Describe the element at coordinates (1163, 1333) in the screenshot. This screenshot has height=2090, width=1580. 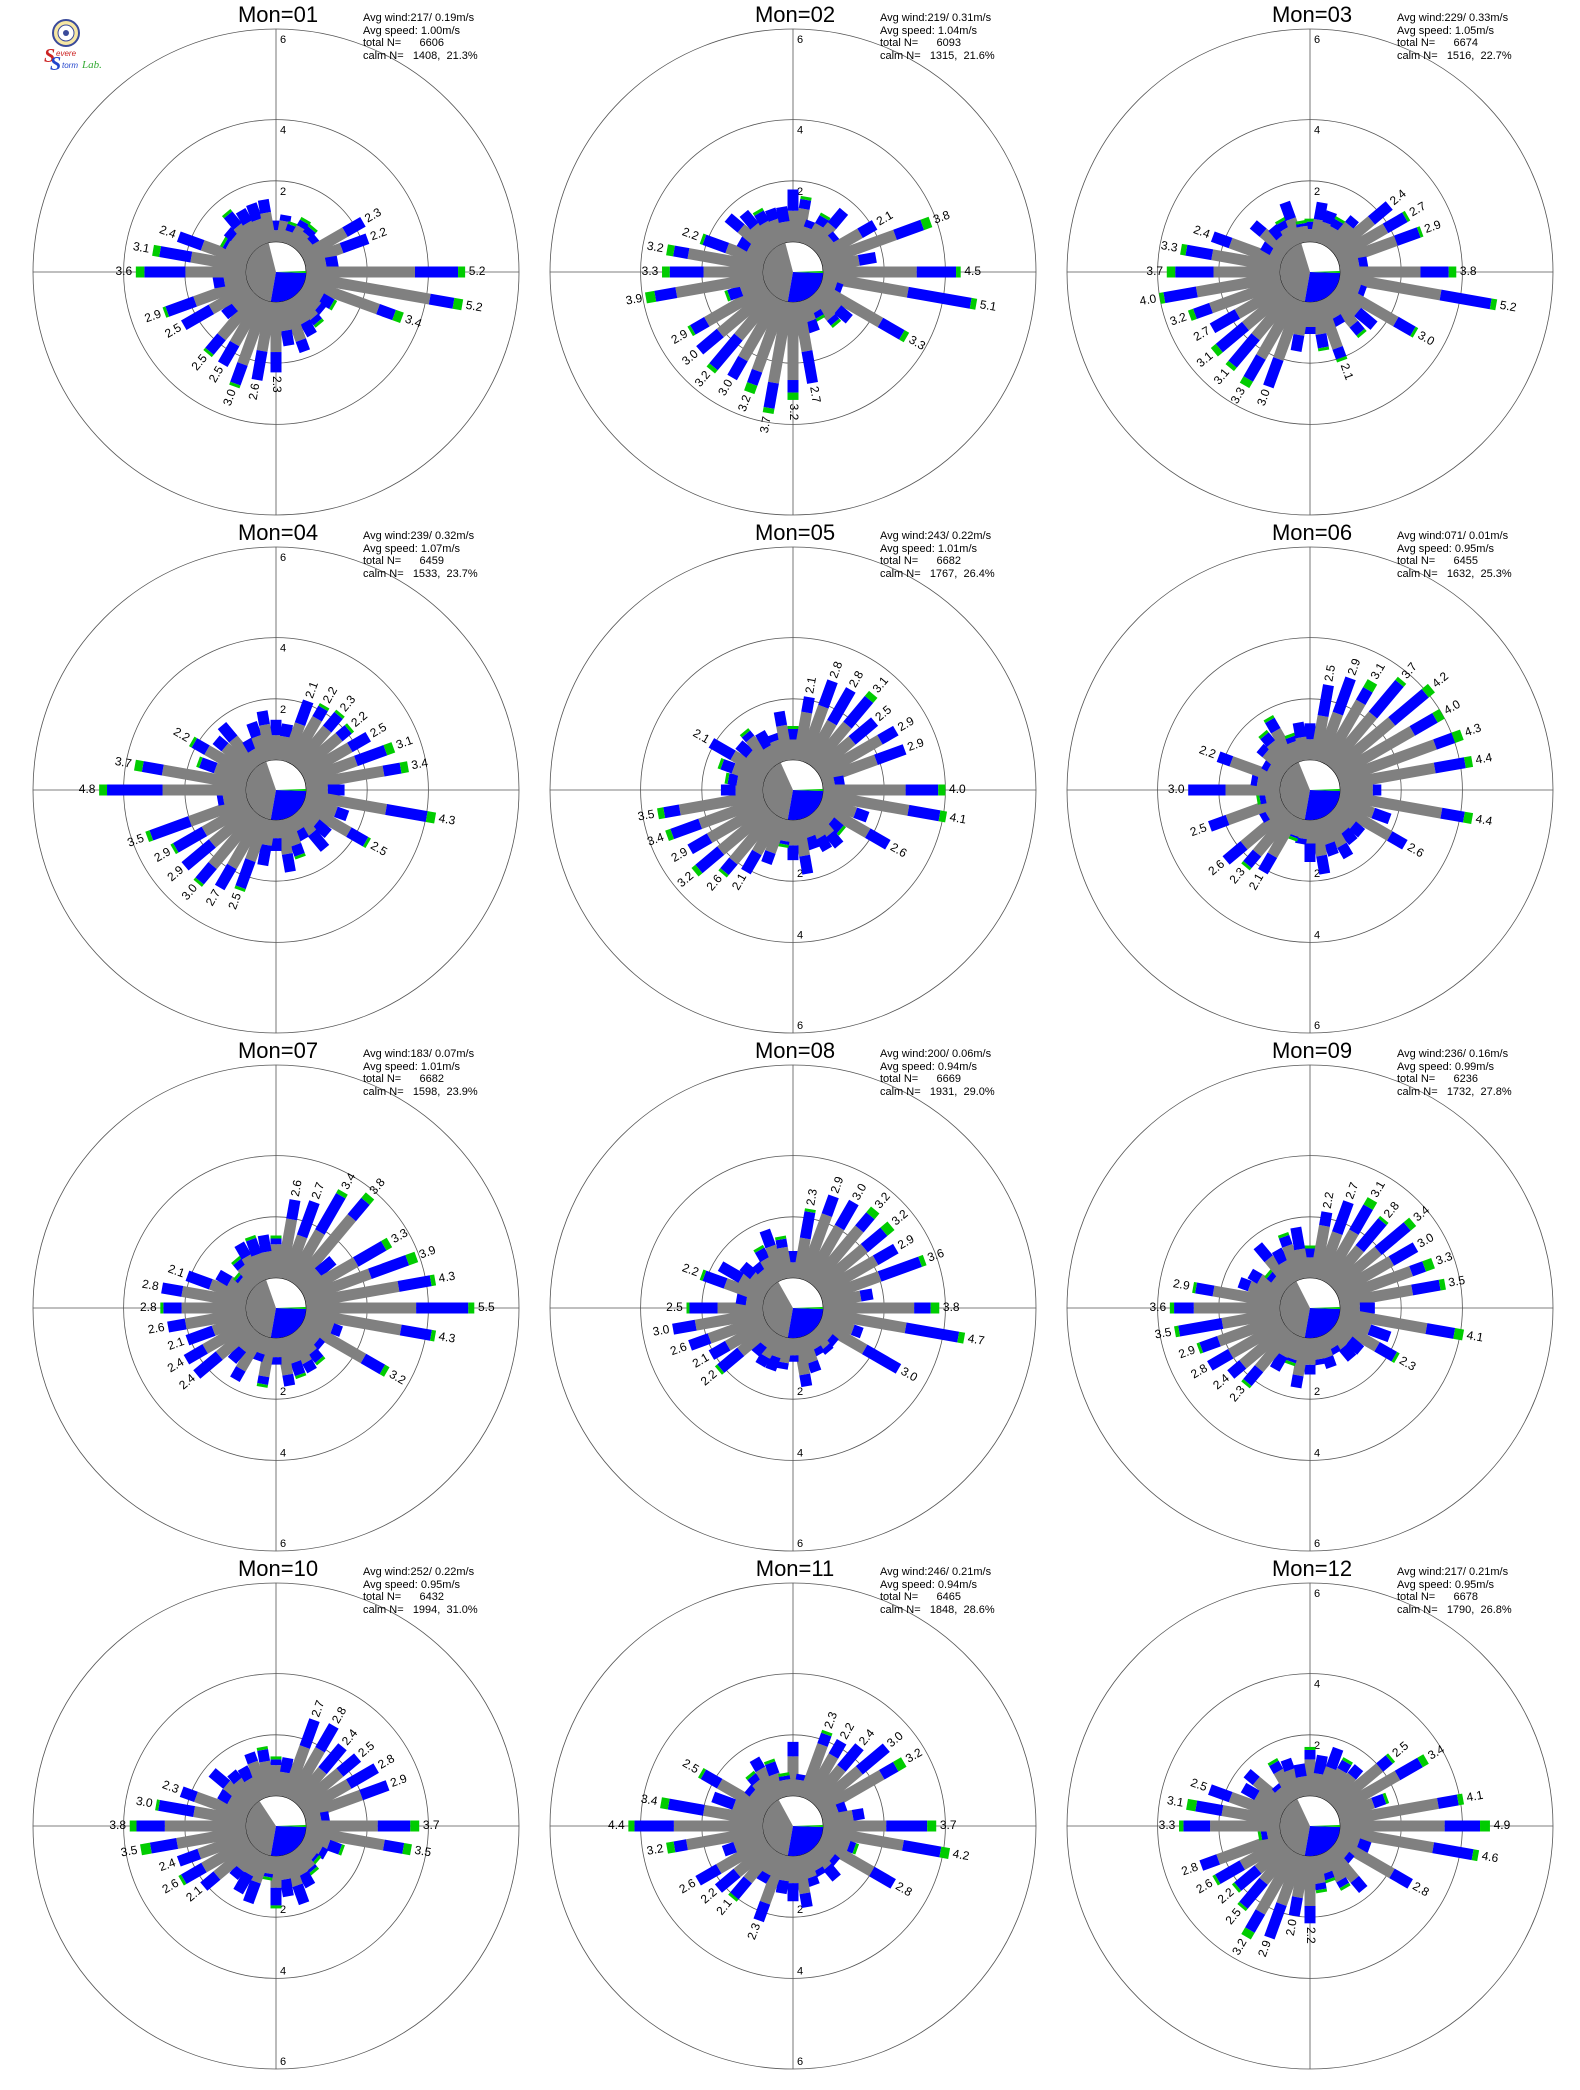
I see `bar-value-label: 3.5` at that location.